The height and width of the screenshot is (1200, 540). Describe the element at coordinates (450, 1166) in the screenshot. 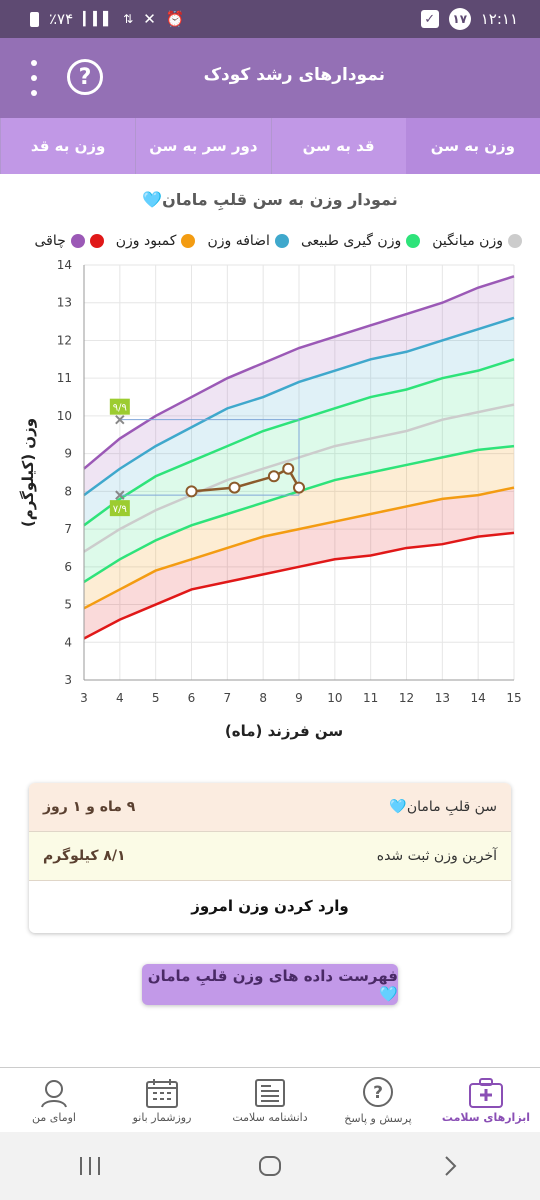

I see `back-icon` at that location.